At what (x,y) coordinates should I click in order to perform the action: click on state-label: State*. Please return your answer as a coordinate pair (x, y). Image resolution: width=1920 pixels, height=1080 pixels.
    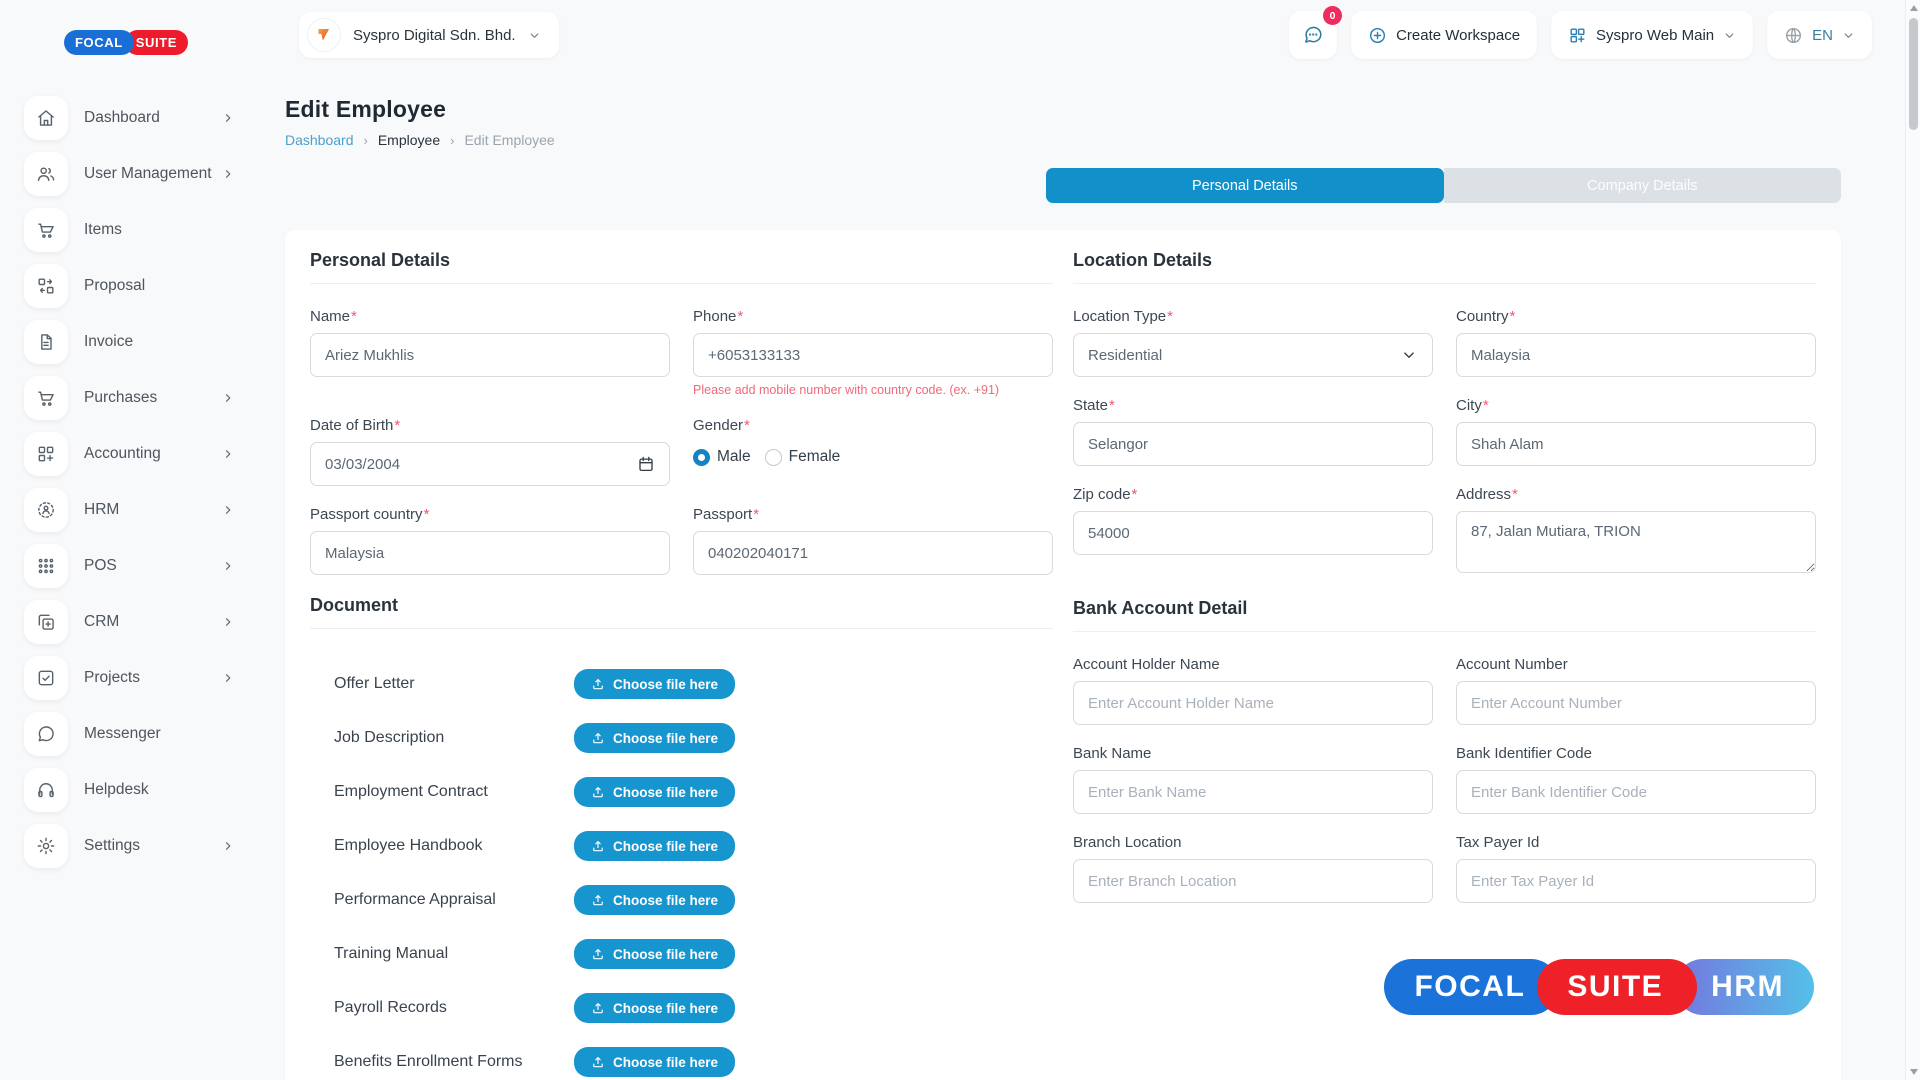
    Looking at the image, I should click on (1094, 405).